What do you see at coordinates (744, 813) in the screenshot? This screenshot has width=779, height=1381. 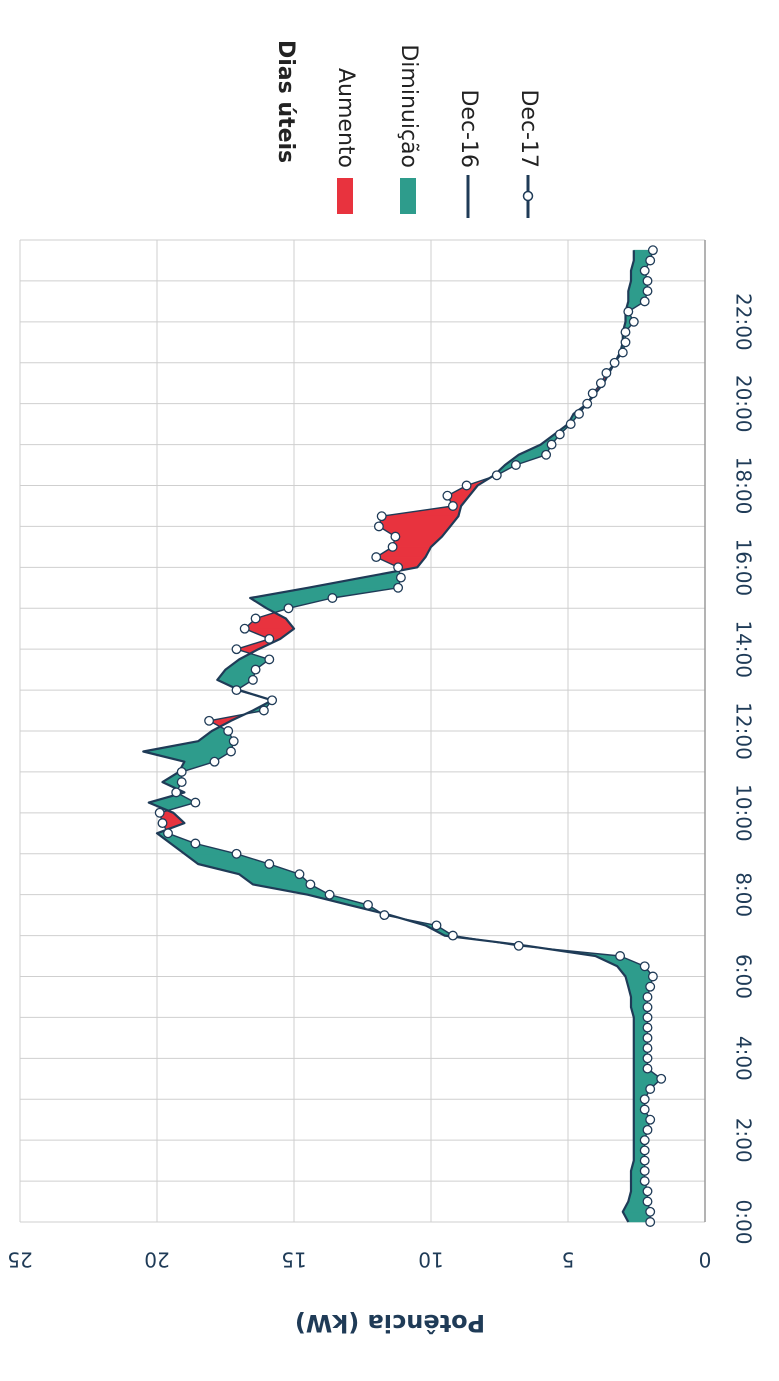 I see `x-tick-label: 10:00` at bounding box center [744, 813].